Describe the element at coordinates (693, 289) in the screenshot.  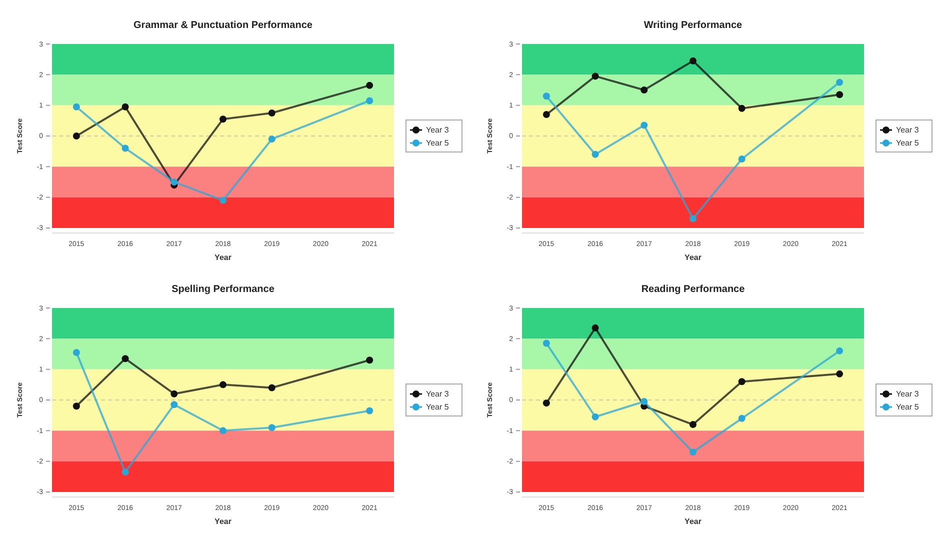
I see `chart-title: Reading Performance` at that location.